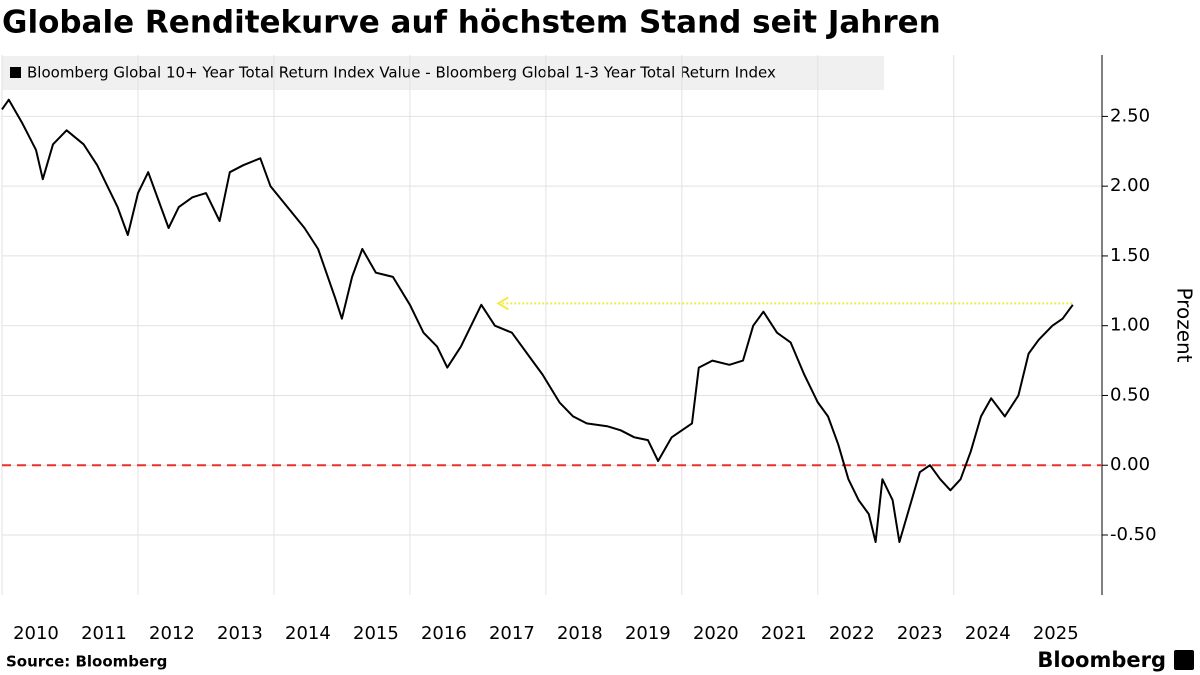 The height and width of the screenshot is (675, 1200). What do you see at coordinates (1101, 660) in the screenshot?
I see `brand: Bloomberg` at bounding box center [1101, 660].